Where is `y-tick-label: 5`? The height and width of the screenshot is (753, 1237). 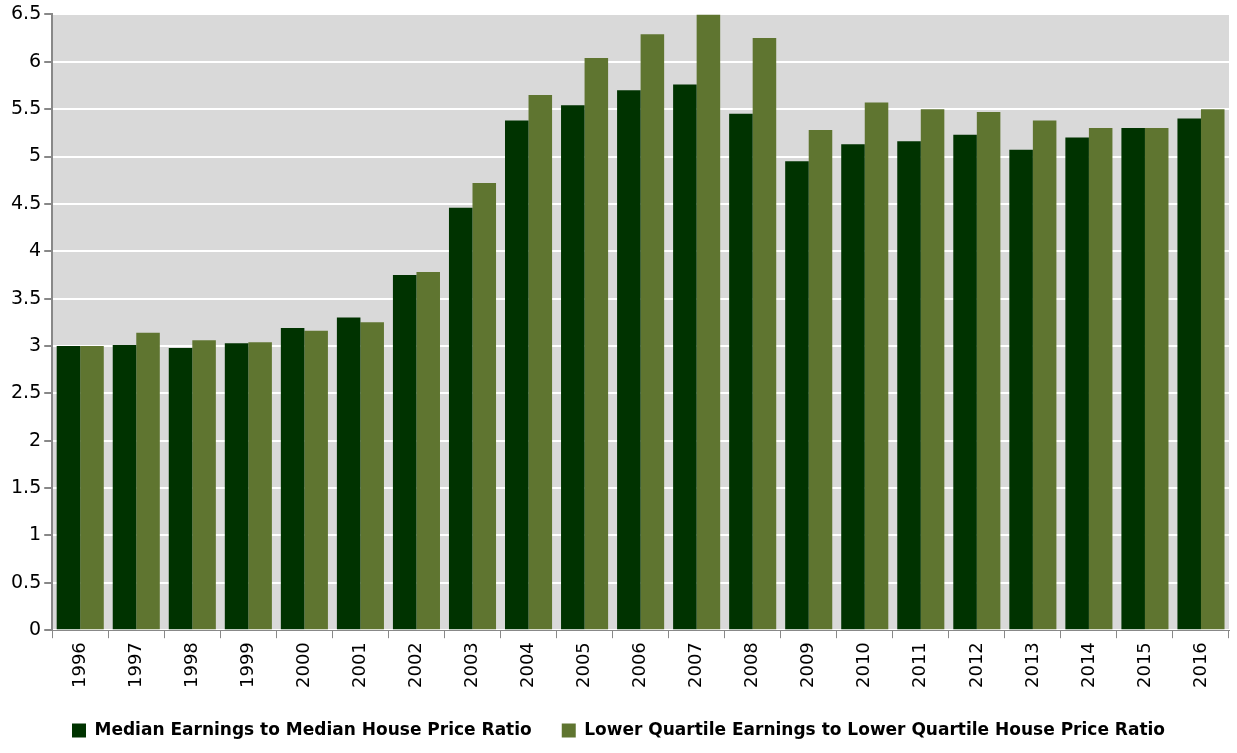 y-tick-label: 5 is located at coordinates (35, 154).